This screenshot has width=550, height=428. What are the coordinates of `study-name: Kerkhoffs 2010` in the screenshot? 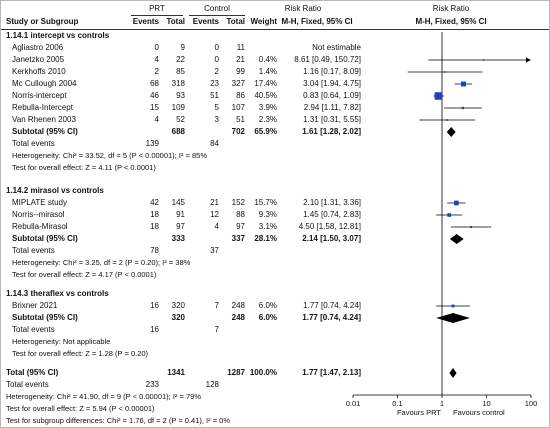 It's located at (39, 71).